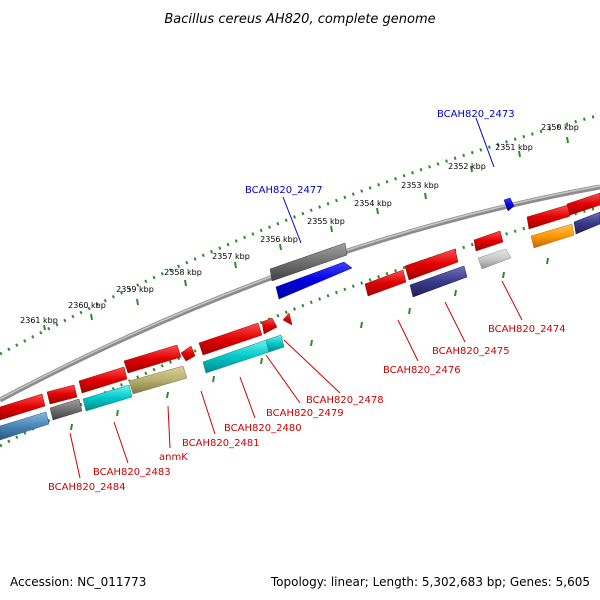 The width and height of the screenshot is (600, 600). What do you see at coordinates (284, 190) in the screenshot?
I see `gene-label: BCAH820_2477` at bounding box center [284, 190].